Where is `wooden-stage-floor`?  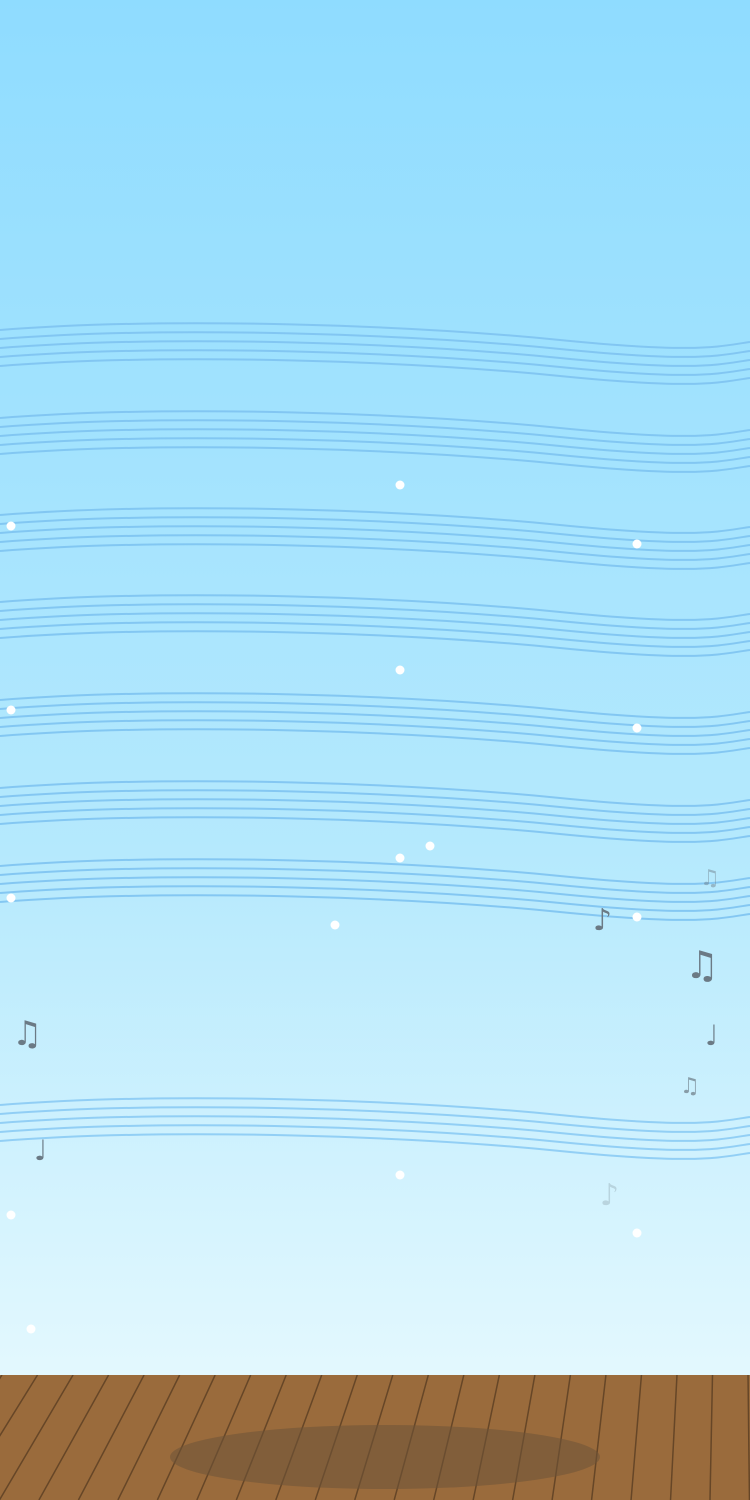 wooden-stage-floor is located at coordinates (375, 1437).